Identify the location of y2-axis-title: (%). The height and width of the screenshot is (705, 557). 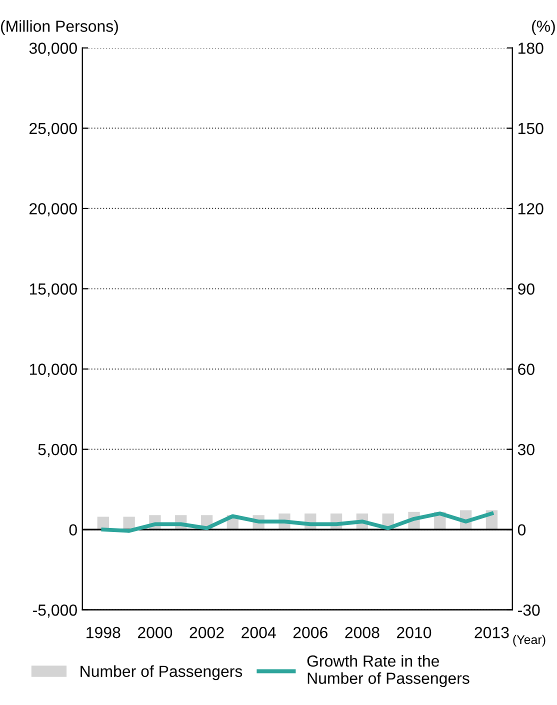
(543, 28).